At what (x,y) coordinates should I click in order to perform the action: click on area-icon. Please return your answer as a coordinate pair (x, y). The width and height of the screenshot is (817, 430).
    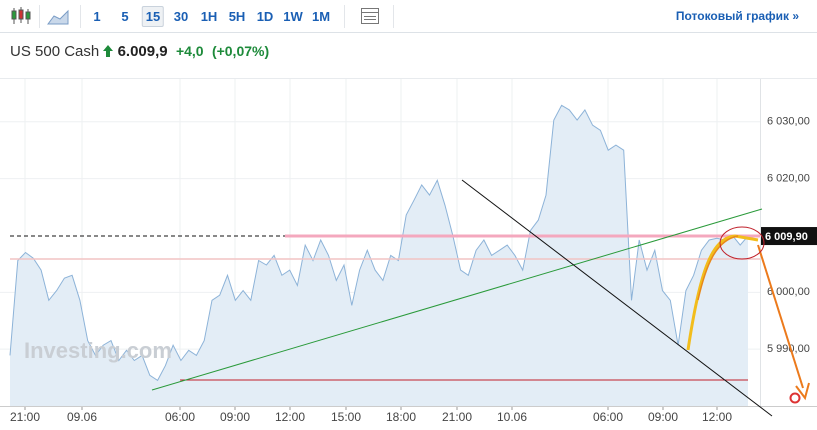
    Looking at the image, I should click on (58, 17).